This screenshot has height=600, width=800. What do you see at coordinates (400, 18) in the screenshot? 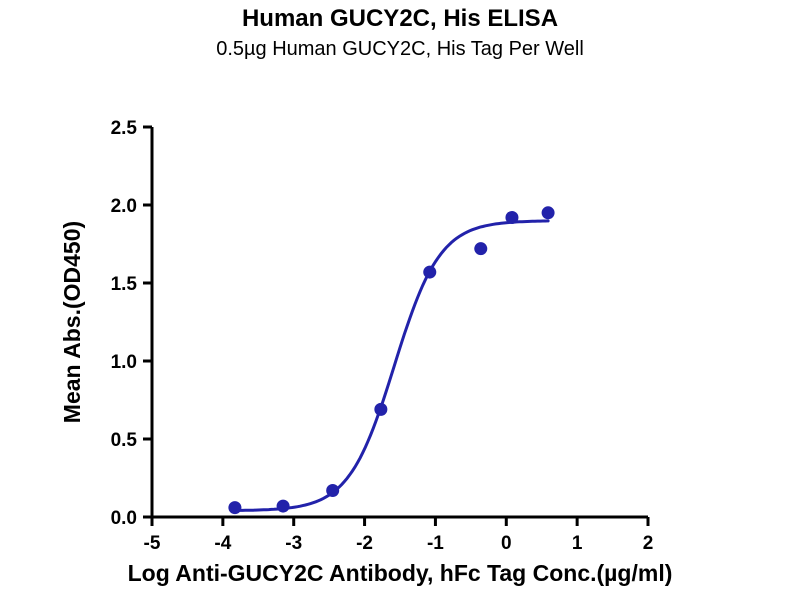
I see `chart-title: Human GUCY2C, His ELISA` at bounding box center [400, 18].